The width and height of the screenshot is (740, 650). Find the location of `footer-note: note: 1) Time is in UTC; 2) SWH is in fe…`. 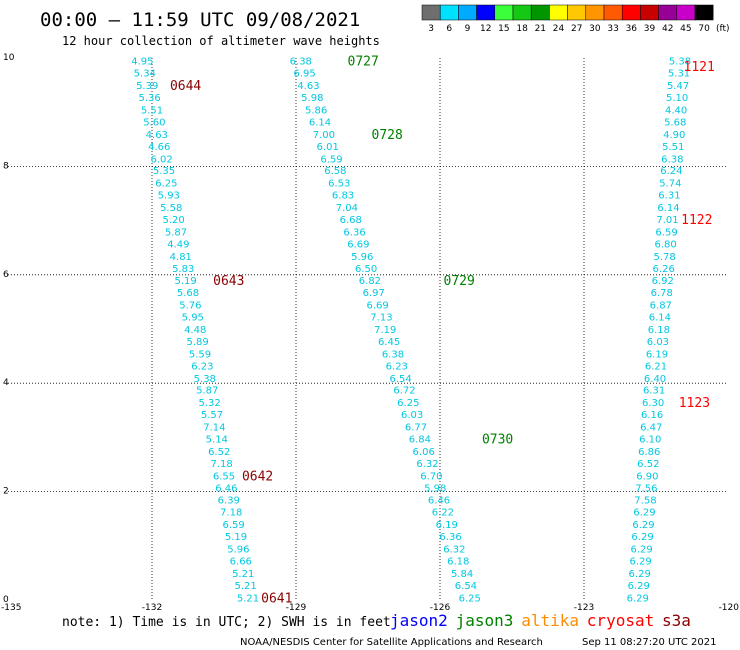

footer-note: note: 1) Time is in UTC; 2) SWH is in fe… is located at coordinates (226, 622).